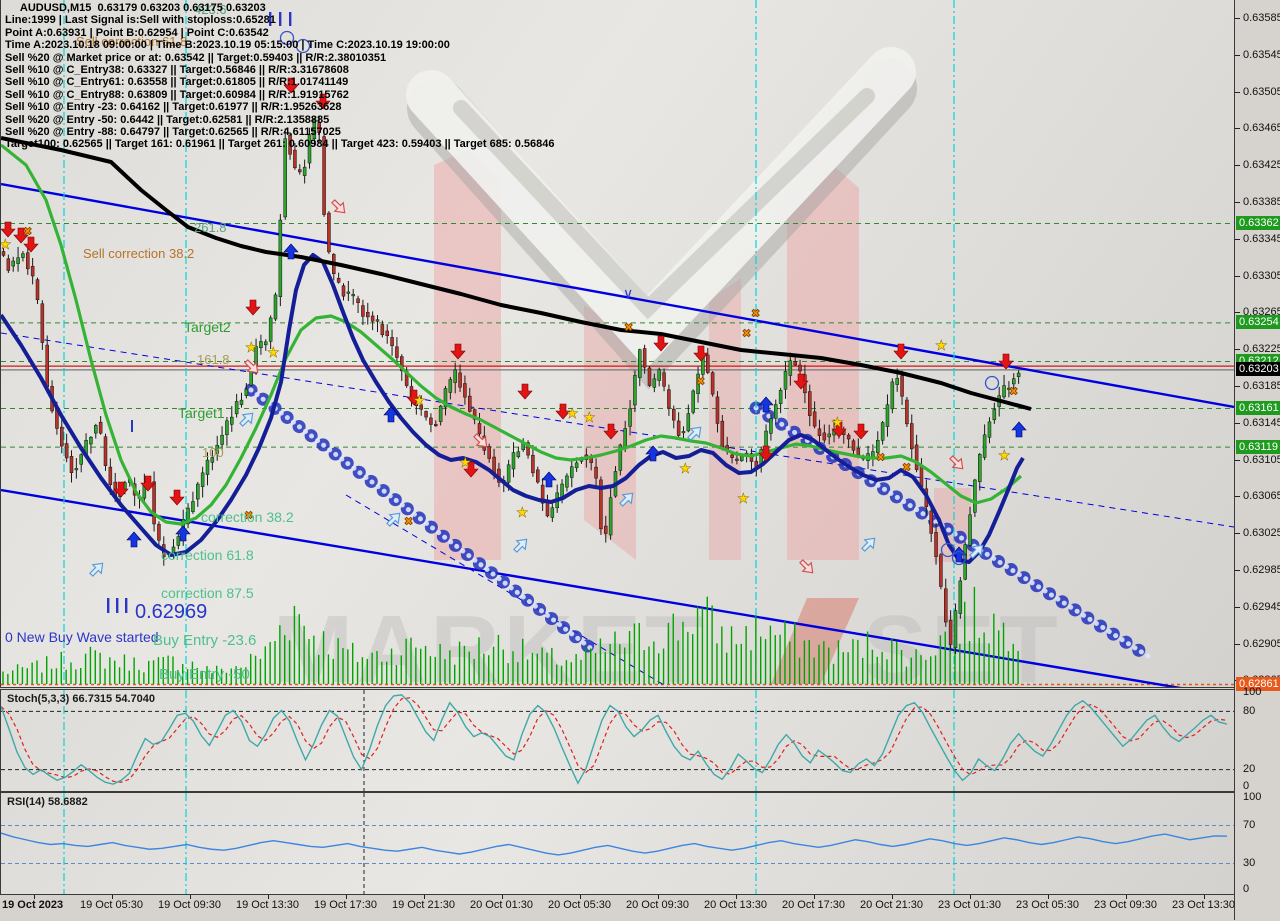  I want to click on hollow-up-arrow-icon, so click(393, 519).